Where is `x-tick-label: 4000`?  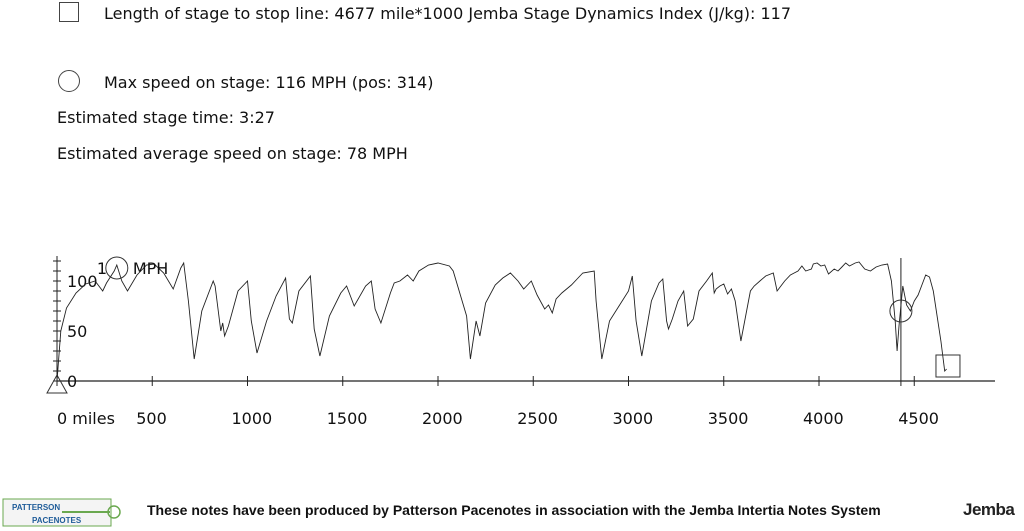
x-tick-label: 4000 is located at coordinates (823, 418).